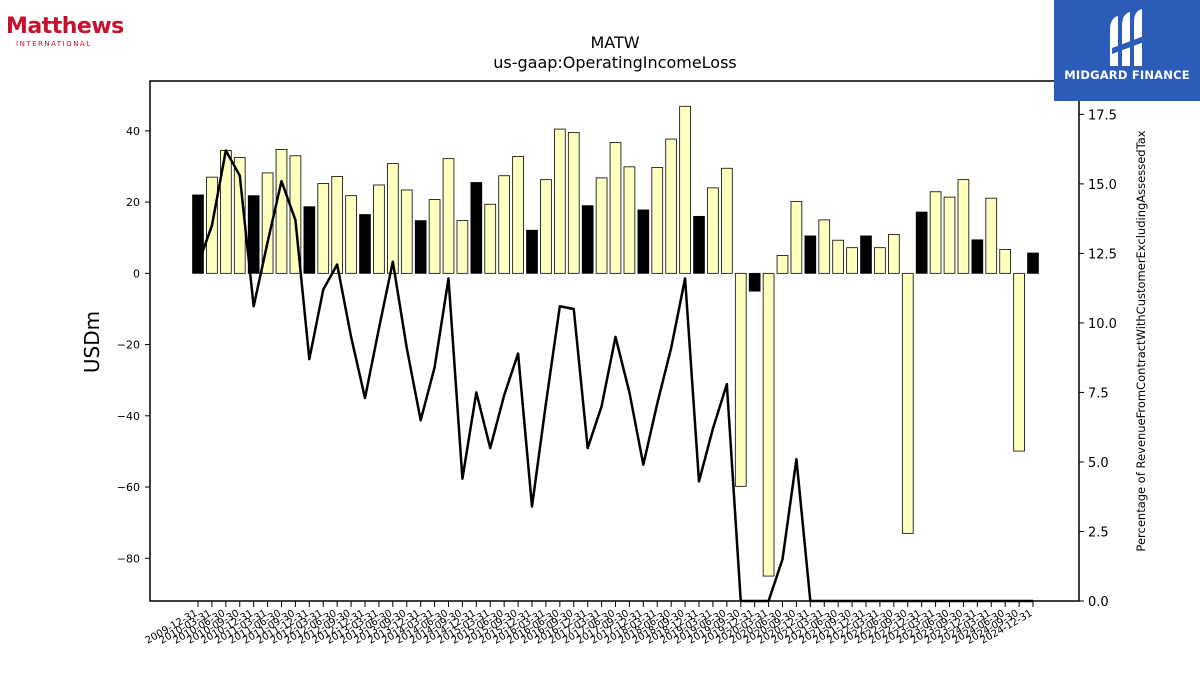 The height and width of the screenshot is (675, 1200). Describe the element at coordinates (54, 44) in the screenshot. I see `logo-sub-text: INTERNATIONAL` at that location.